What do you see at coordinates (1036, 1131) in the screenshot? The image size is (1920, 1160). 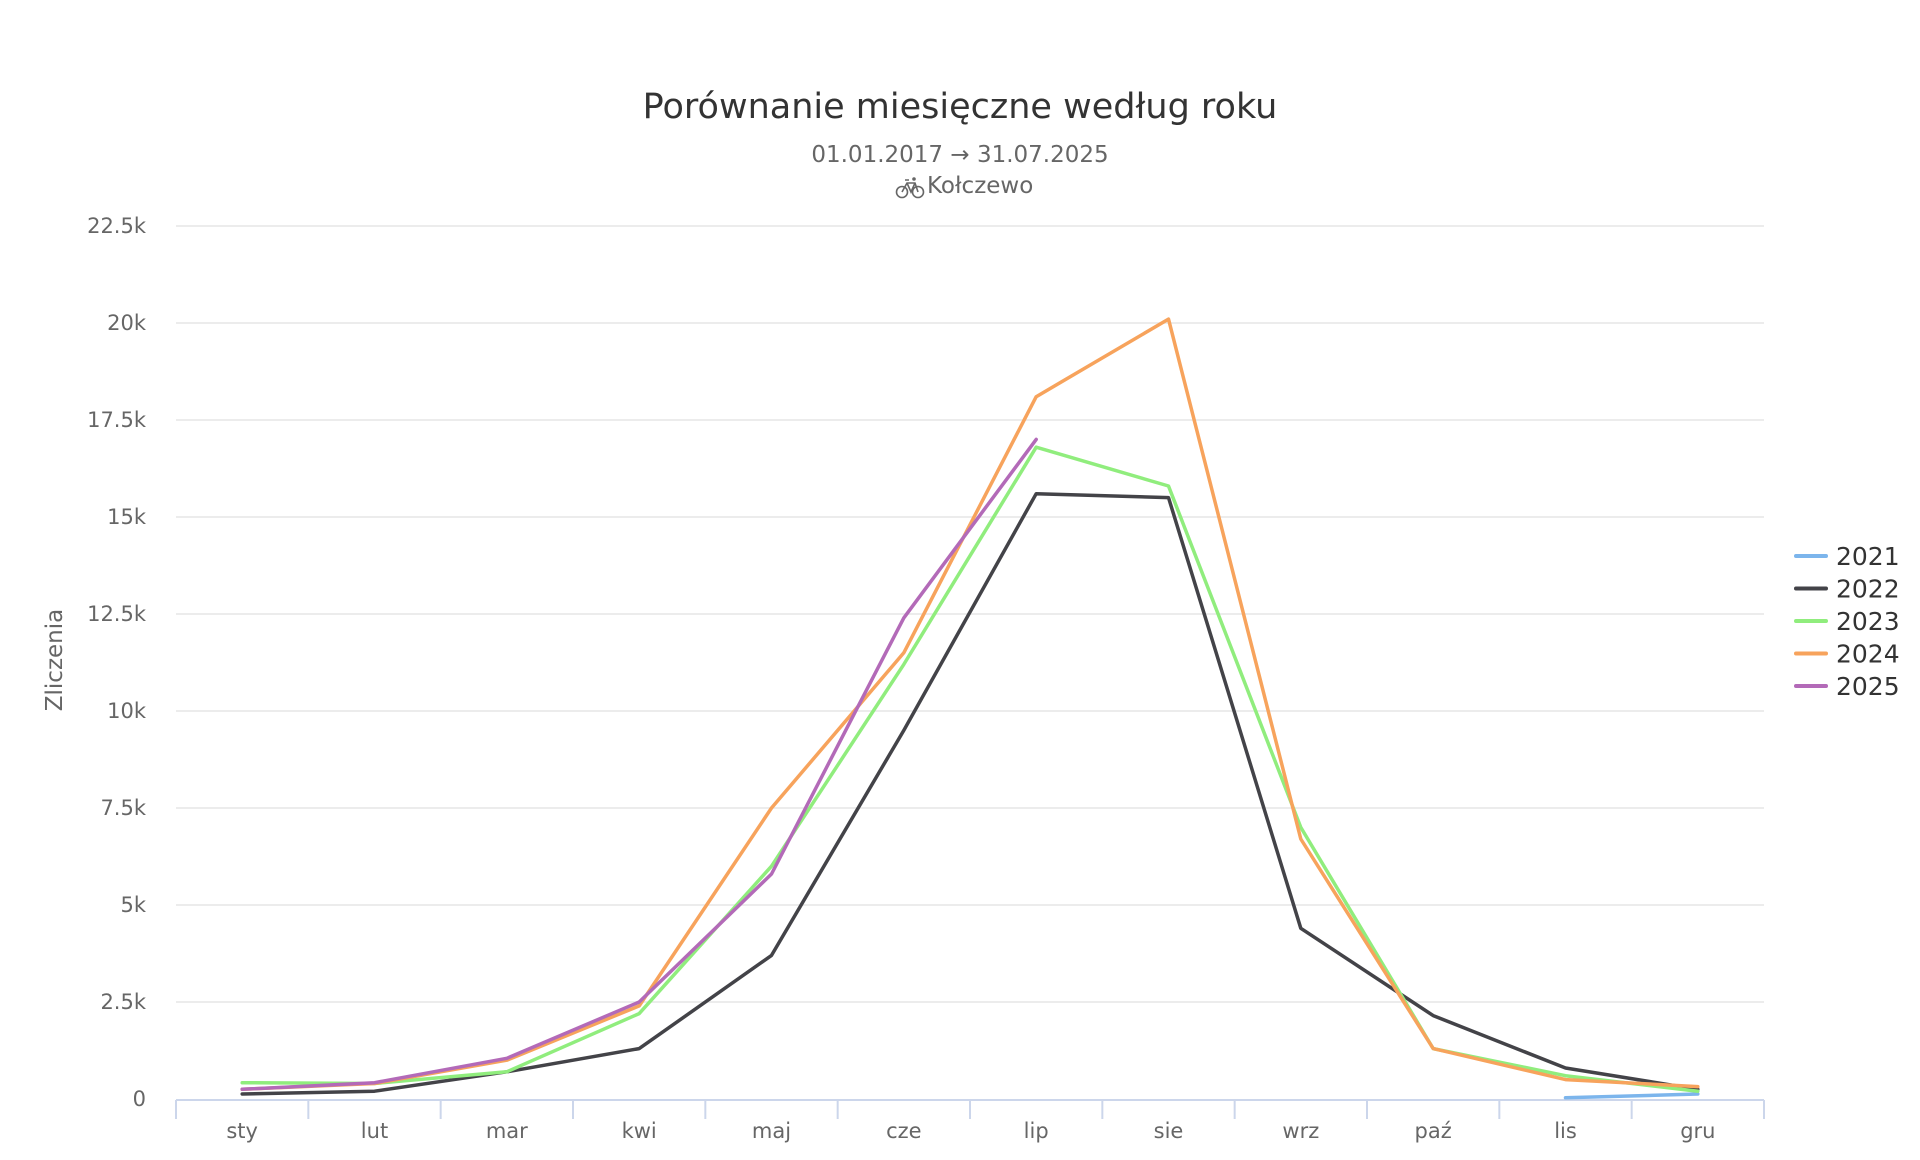 I see `x-tick-label: lip` at bounding box center [1036, 1131].